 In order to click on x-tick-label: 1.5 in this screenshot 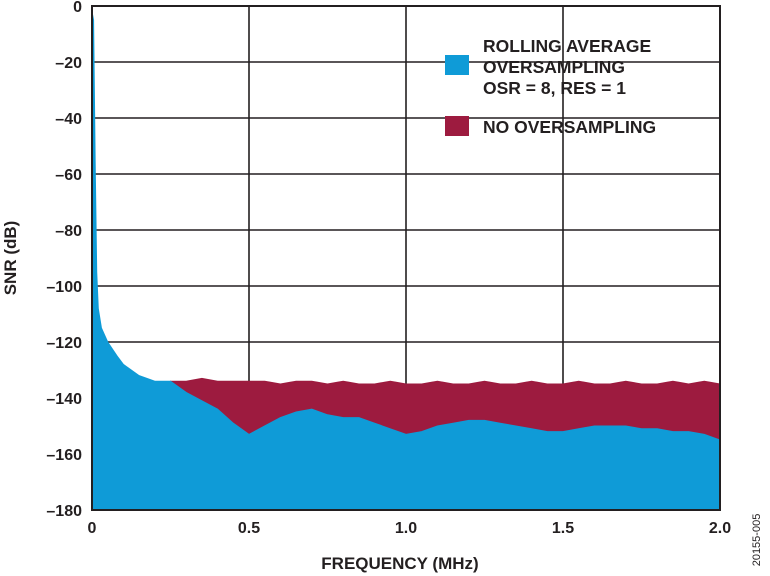, I will do `click(563, 528)`.